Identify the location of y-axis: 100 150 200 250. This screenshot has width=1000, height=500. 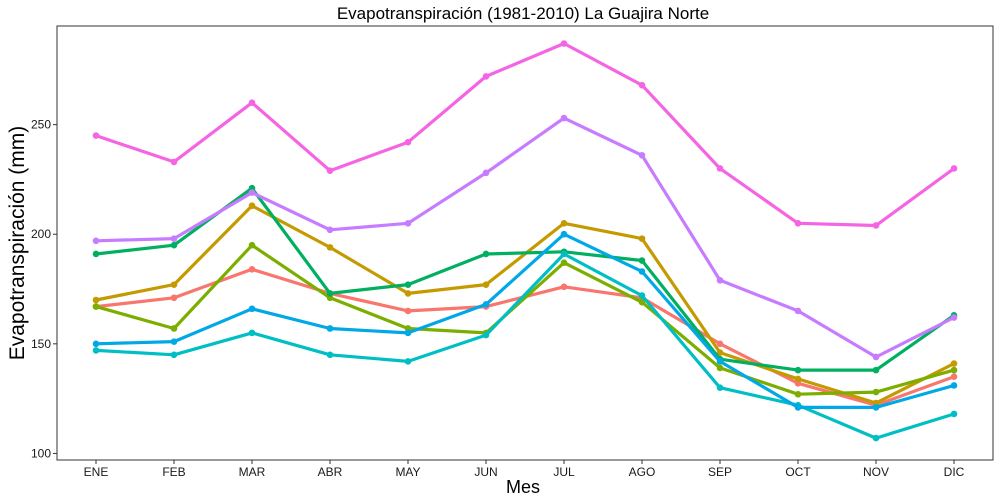
(44, 289).